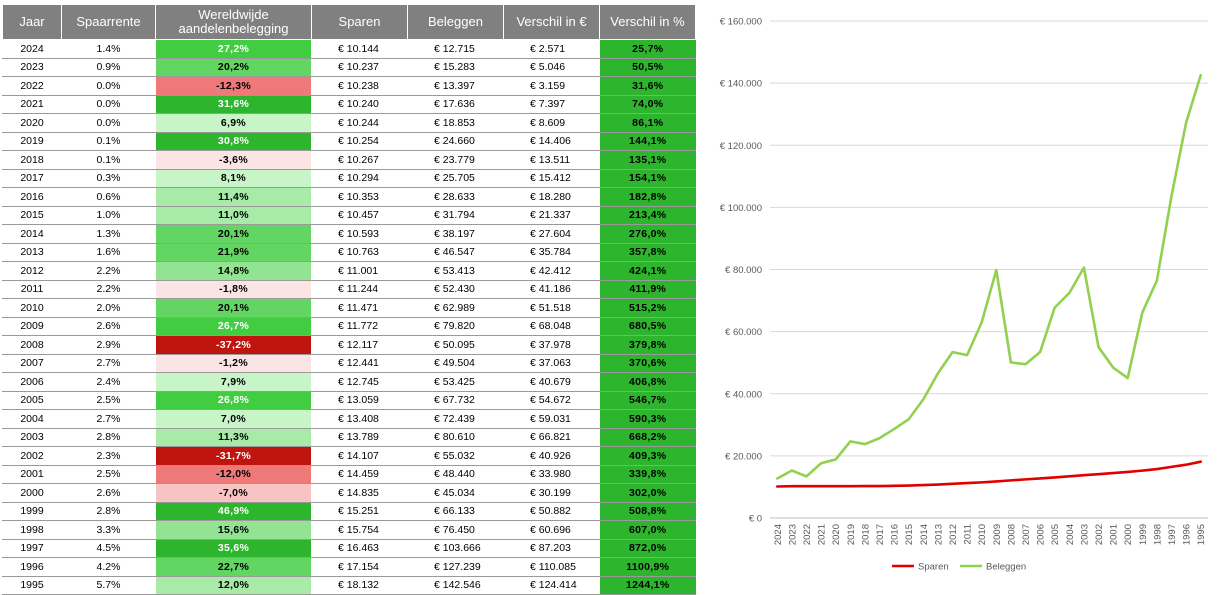  Describe the element at coordinates (552, 104) in the screenshot. I see `verschil-euro-cell: € 7.397` at that location.